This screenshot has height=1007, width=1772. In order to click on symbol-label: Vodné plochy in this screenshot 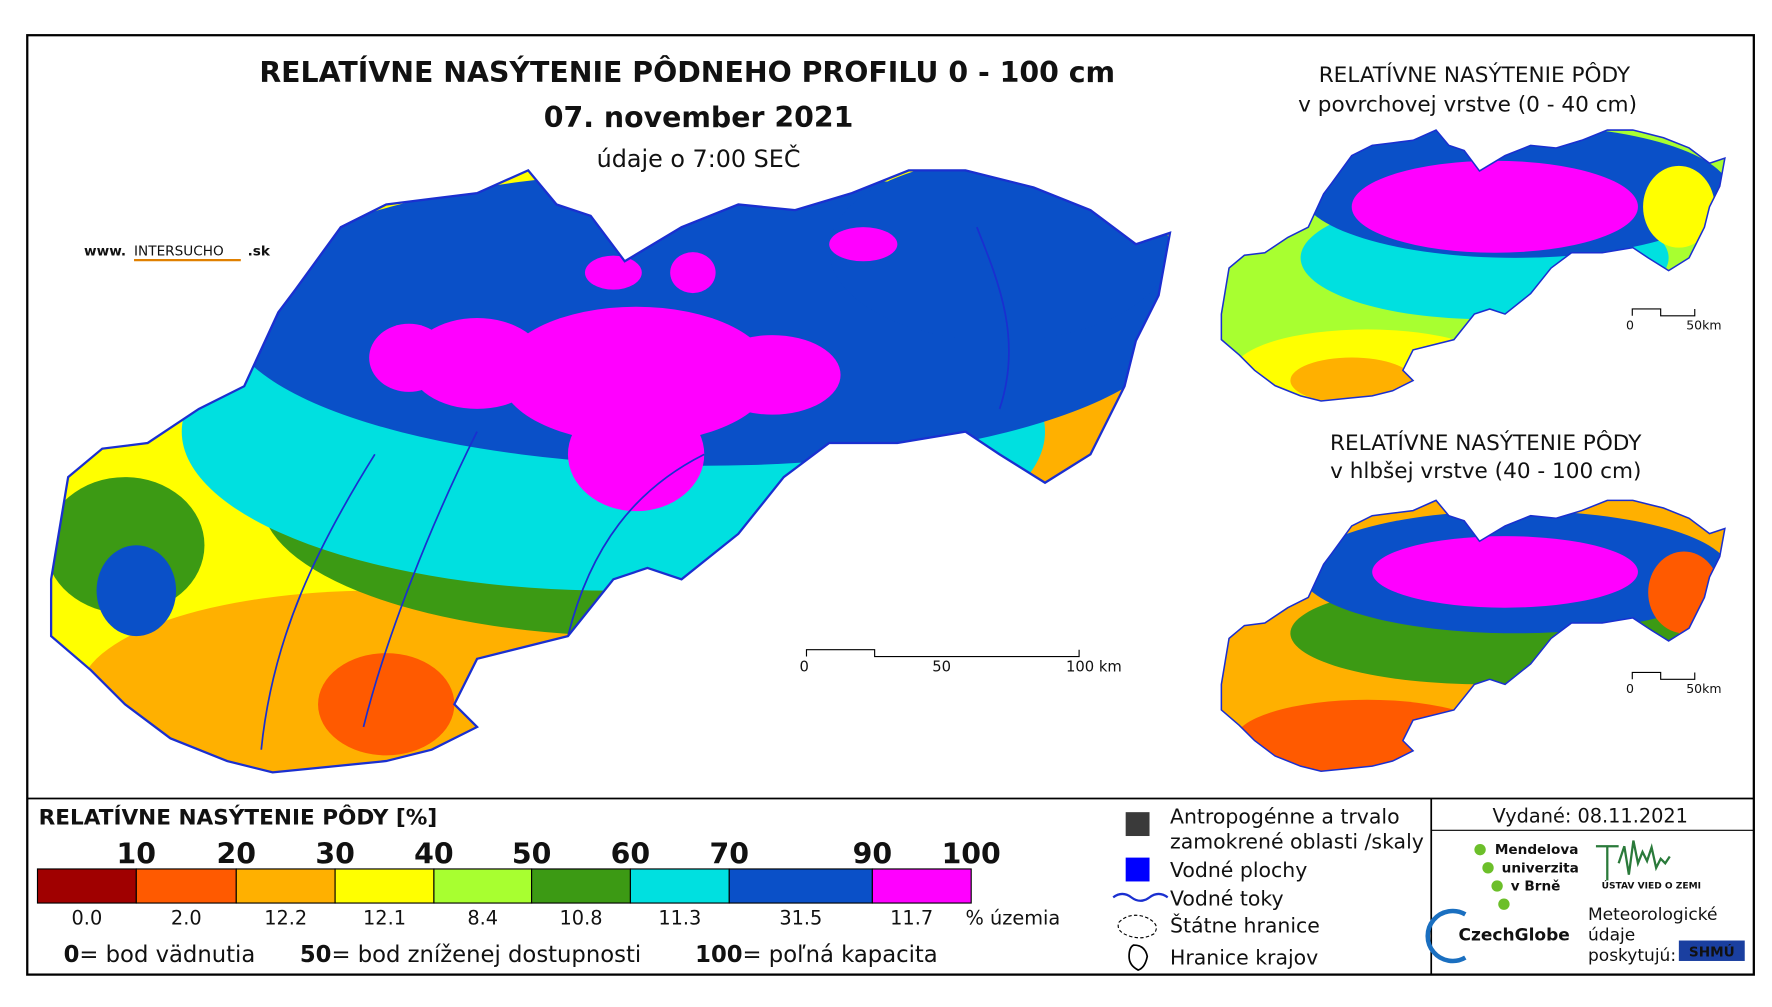, I will do `click(1238, 870)`.